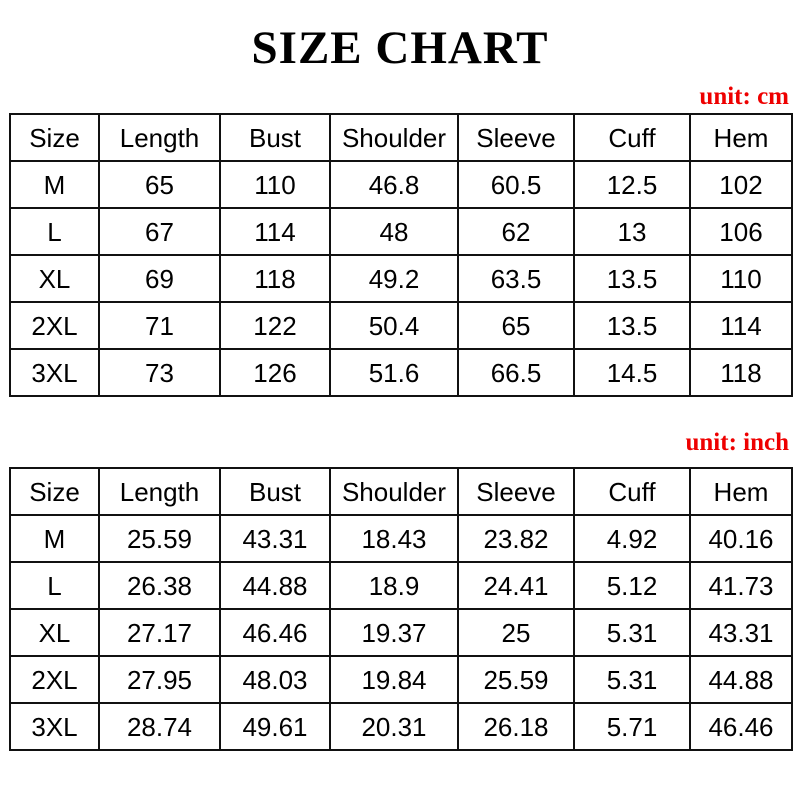 The image size is (800, 800). Describe the element at coordinates (159, 726) in the screenshot. I see `cell-length: 28.74` at that location.